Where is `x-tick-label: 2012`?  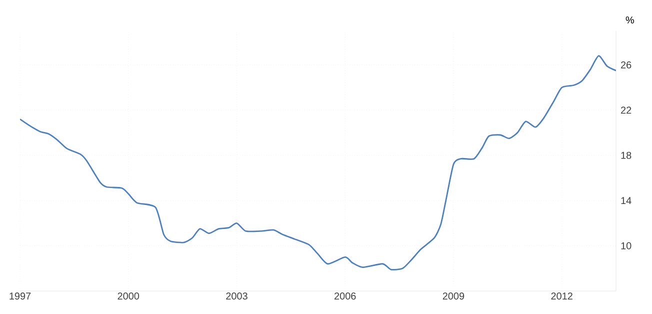
x-tick-label: 2012 is located at coordinates (561, 296).